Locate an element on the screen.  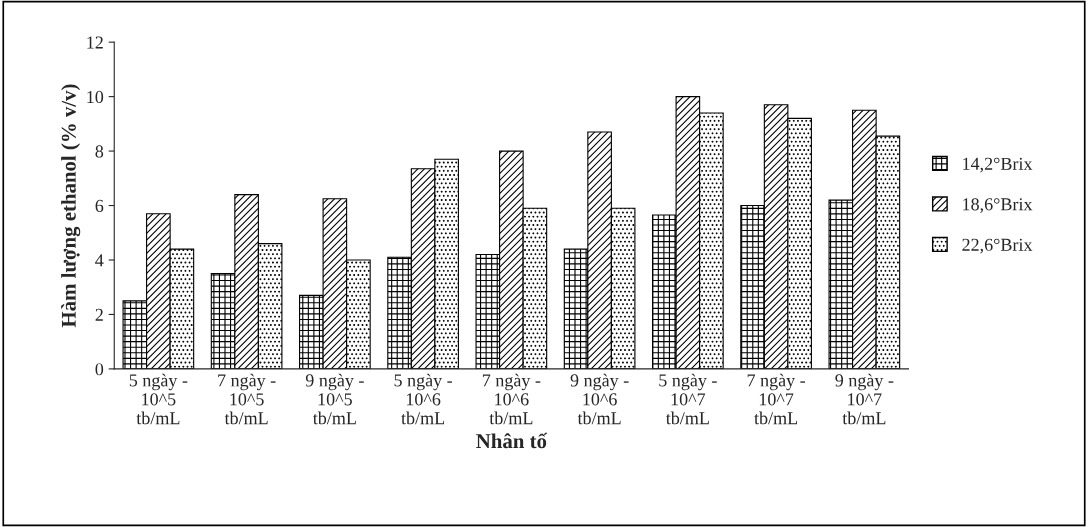
y-tick-label: 6 is located at coordinates (99, 205).